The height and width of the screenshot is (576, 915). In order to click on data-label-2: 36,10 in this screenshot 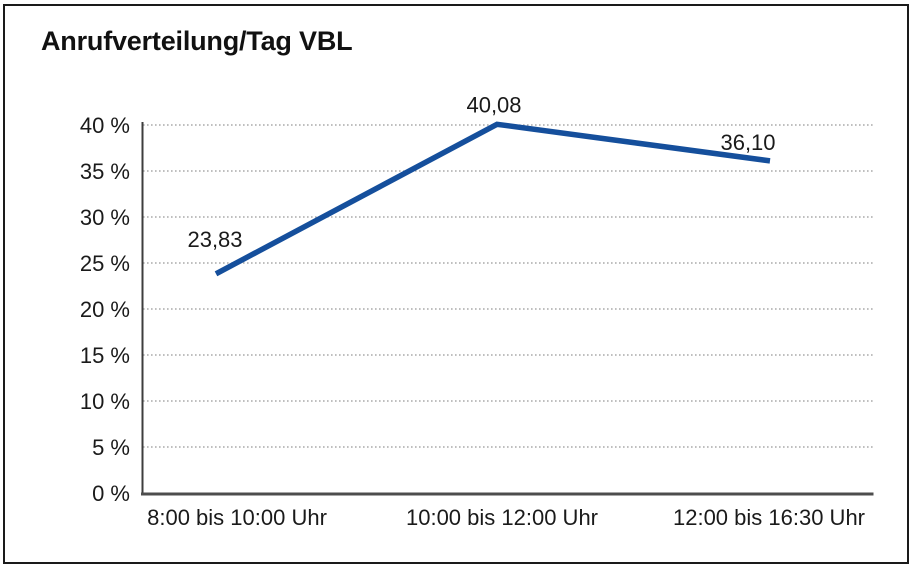, I will do `click(747, 142)`.